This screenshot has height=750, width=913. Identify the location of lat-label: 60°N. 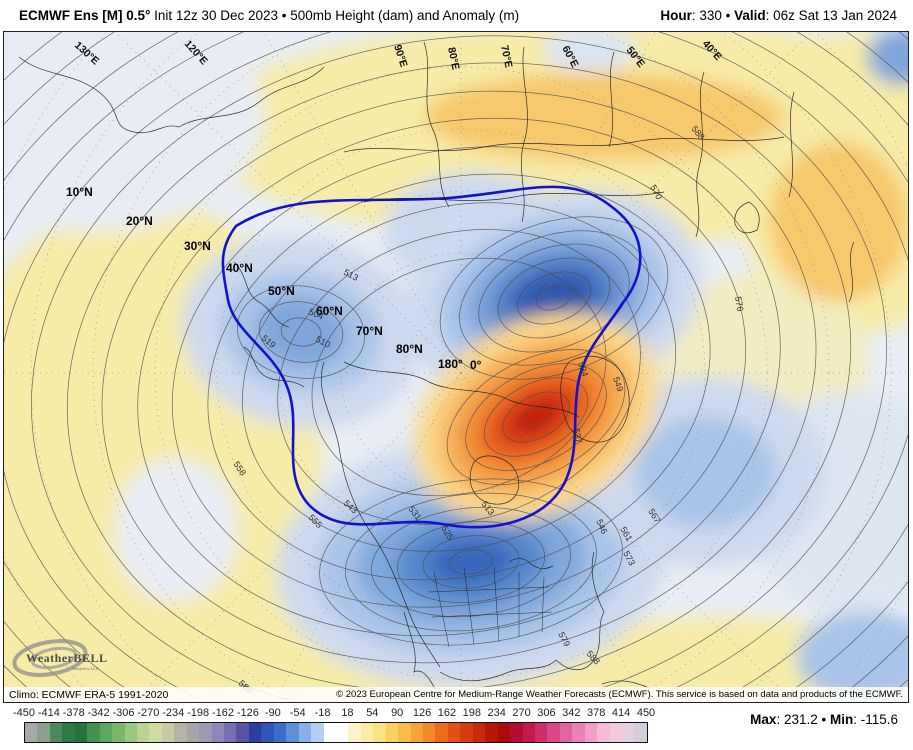
(329, 311).